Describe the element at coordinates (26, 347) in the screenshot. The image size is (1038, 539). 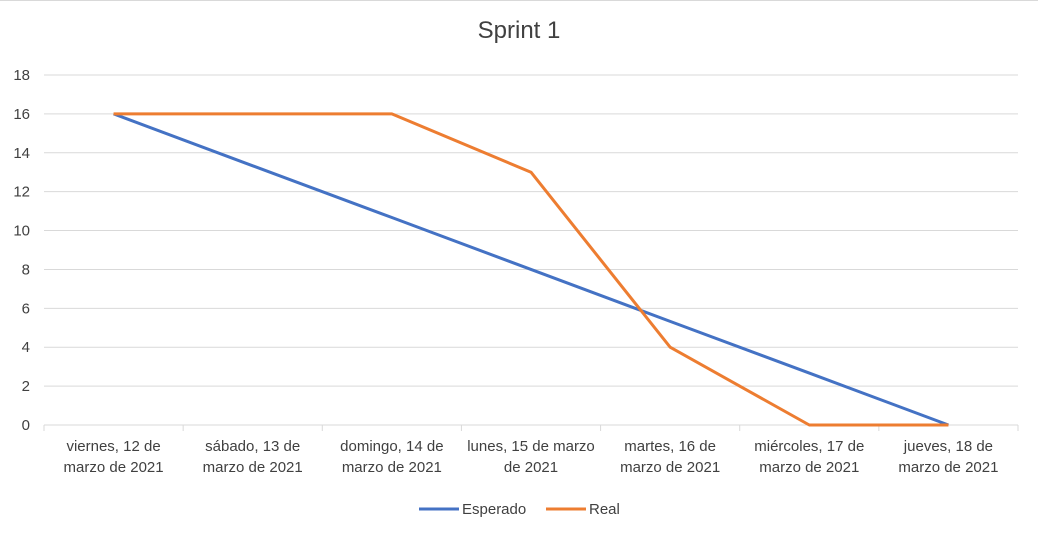
I see `y-tick-label: 4` at that location.